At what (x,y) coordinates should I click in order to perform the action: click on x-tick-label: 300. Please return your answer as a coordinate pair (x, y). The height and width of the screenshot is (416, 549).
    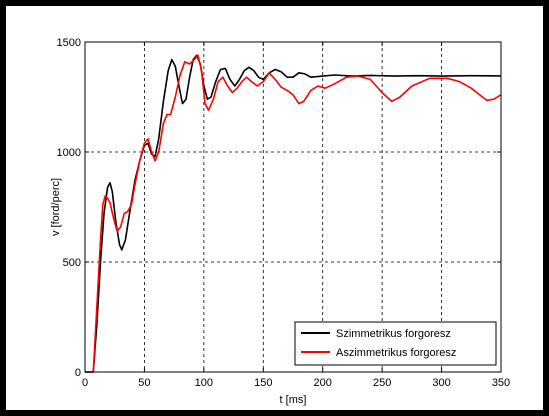
    Looking at the image, I should click on (441, 383).